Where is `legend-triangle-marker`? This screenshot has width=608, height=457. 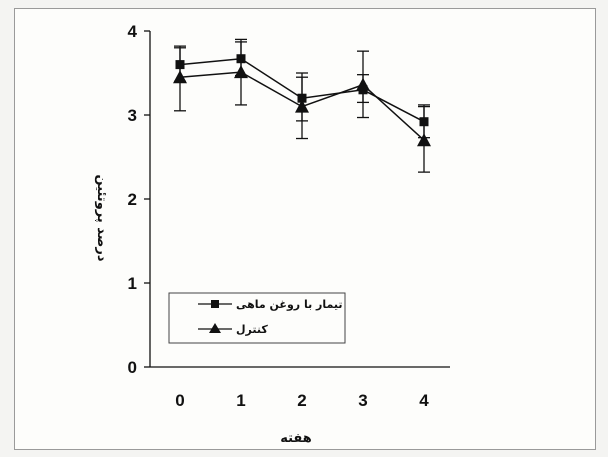
legend-triangle-marker is located at coordinates (215, 328).